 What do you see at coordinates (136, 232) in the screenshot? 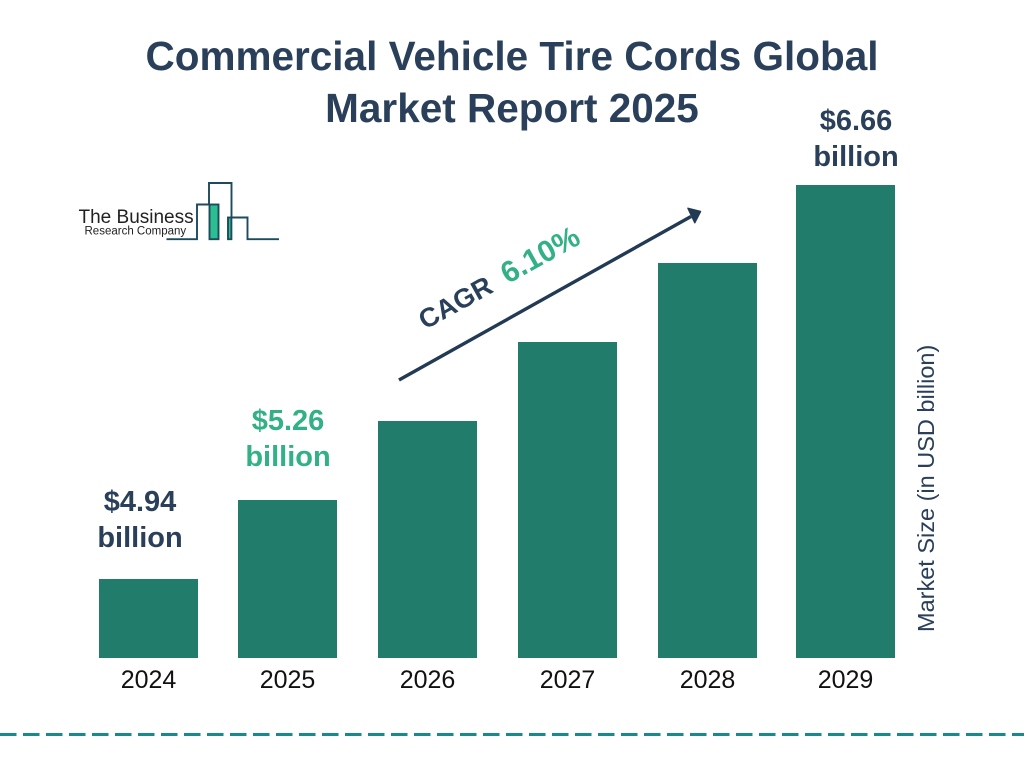
I see `svg-text: Research Company` at bounding box center [136, 232].